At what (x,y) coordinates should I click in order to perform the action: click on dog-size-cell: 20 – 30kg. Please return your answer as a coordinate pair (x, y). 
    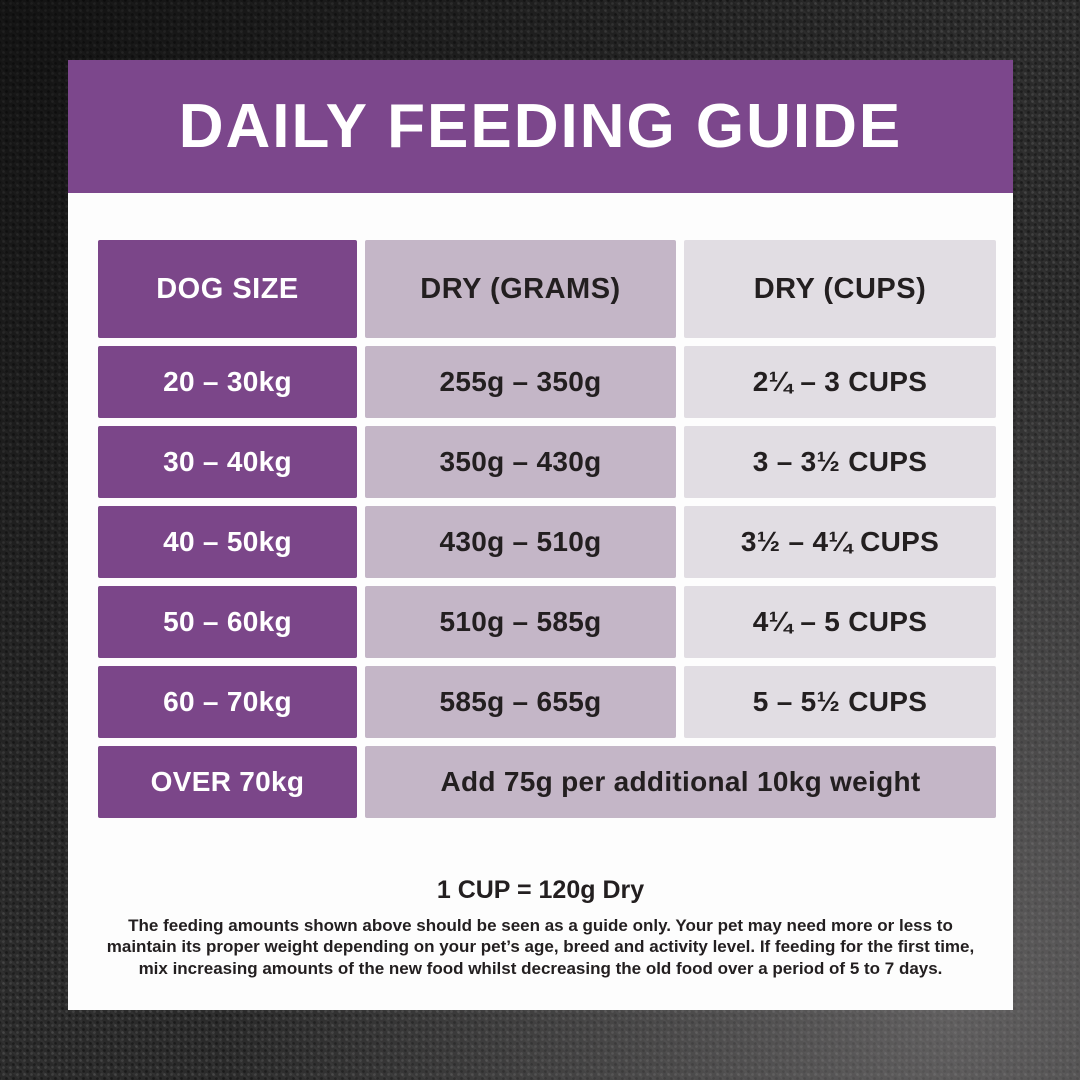
    Looking at the image, I should click on (227, 382).